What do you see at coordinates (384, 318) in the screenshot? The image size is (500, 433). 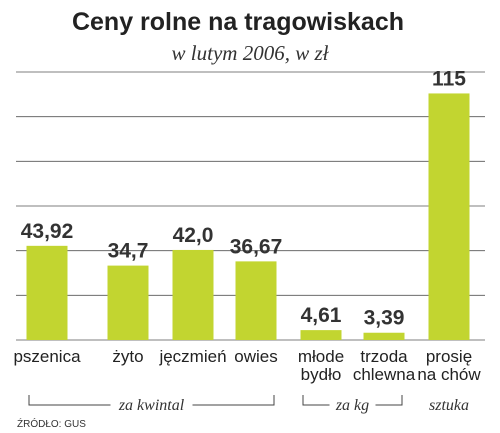 I see `value-label: 3,39` at bounding box center [384, 318].